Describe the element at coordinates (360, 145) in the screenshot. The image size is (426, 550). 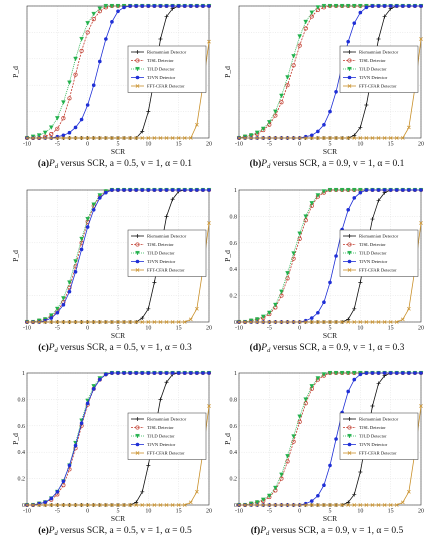
I see `x-tick-label: 10` at that location.